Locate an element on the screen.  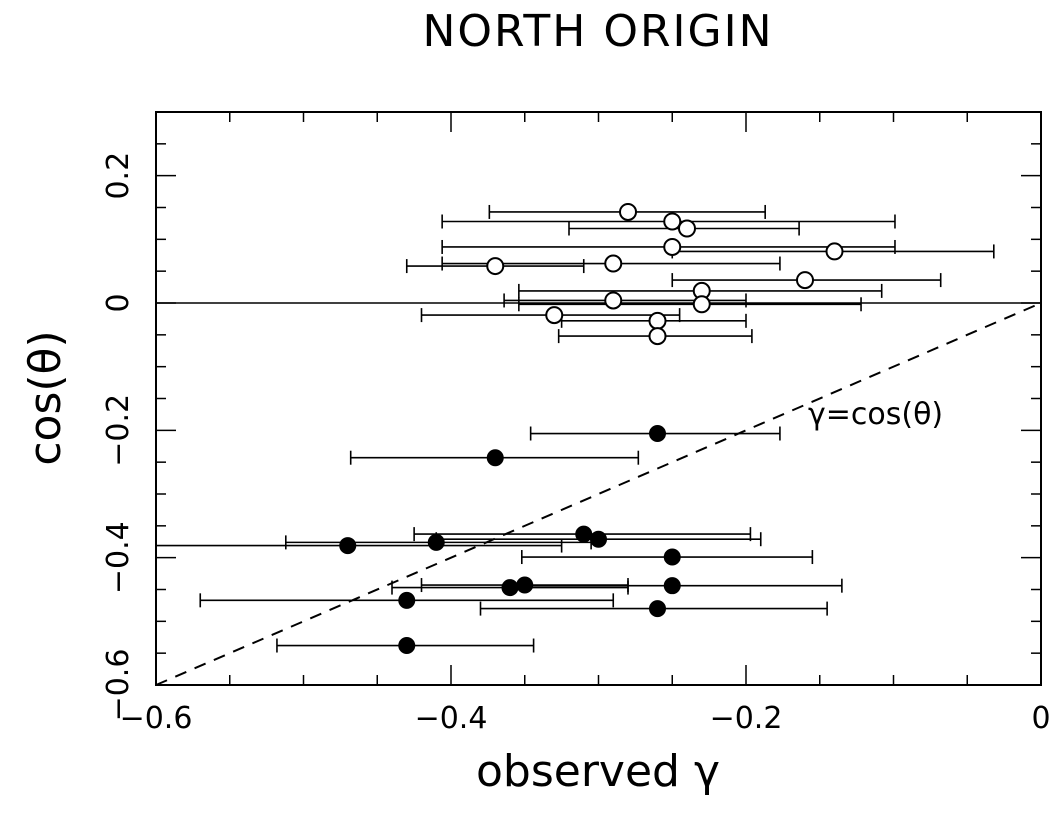
y-tick-label: −0.4 is located at coordinates (118, 557).